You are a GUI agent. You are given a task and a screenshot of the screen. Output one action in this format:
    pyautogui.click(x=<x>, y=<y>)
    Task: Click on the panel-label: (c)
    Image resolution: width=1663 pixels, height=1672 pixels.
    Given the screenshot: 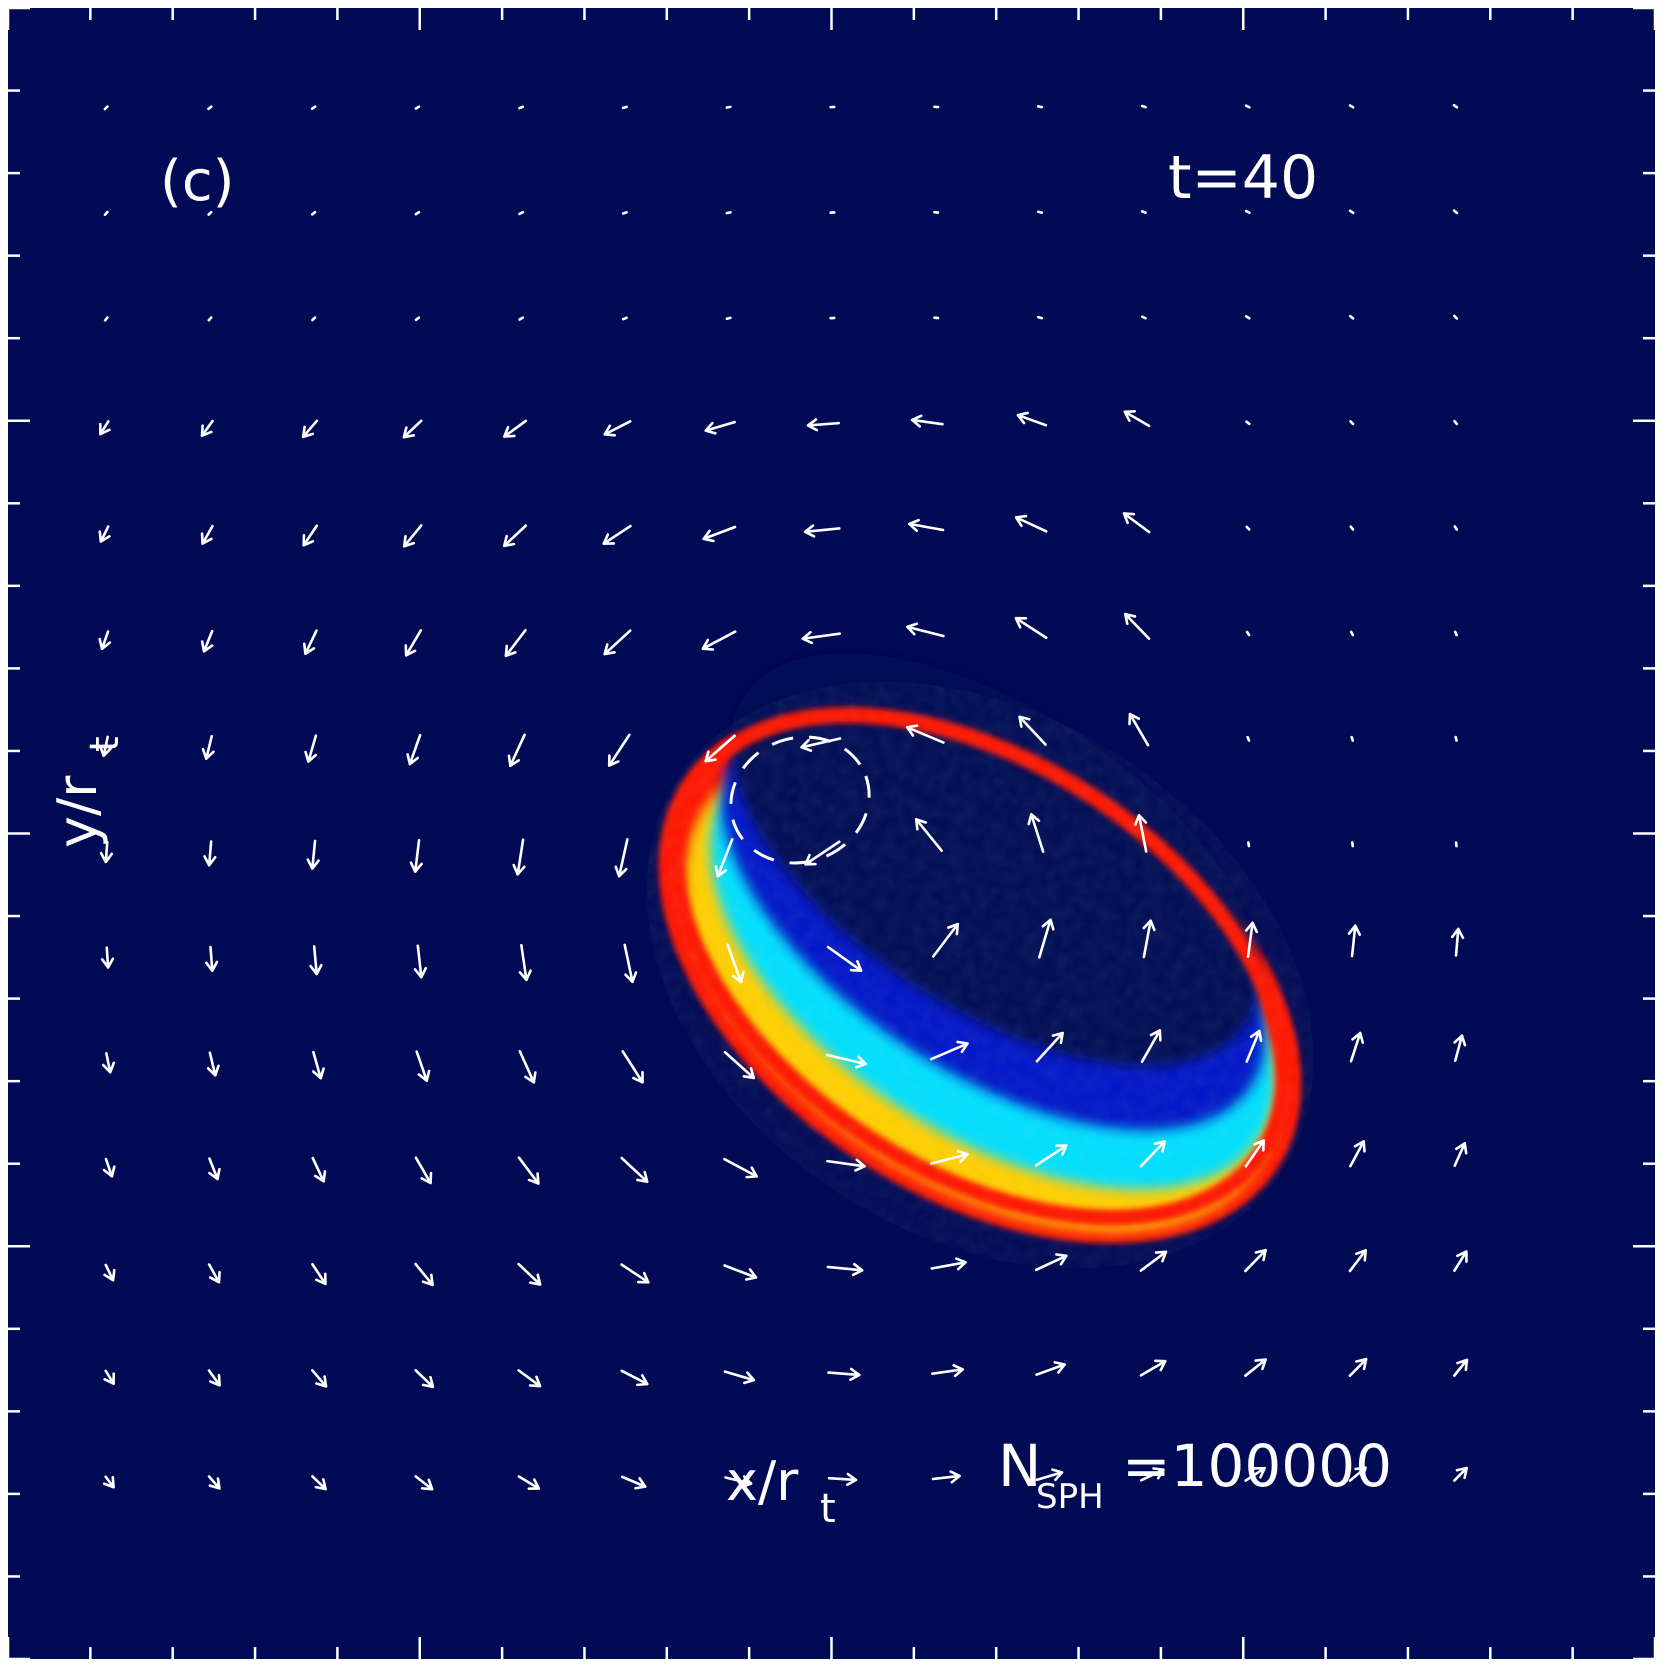 What is the action you would take?
    pyautogui.click(x=197, y=181)
    